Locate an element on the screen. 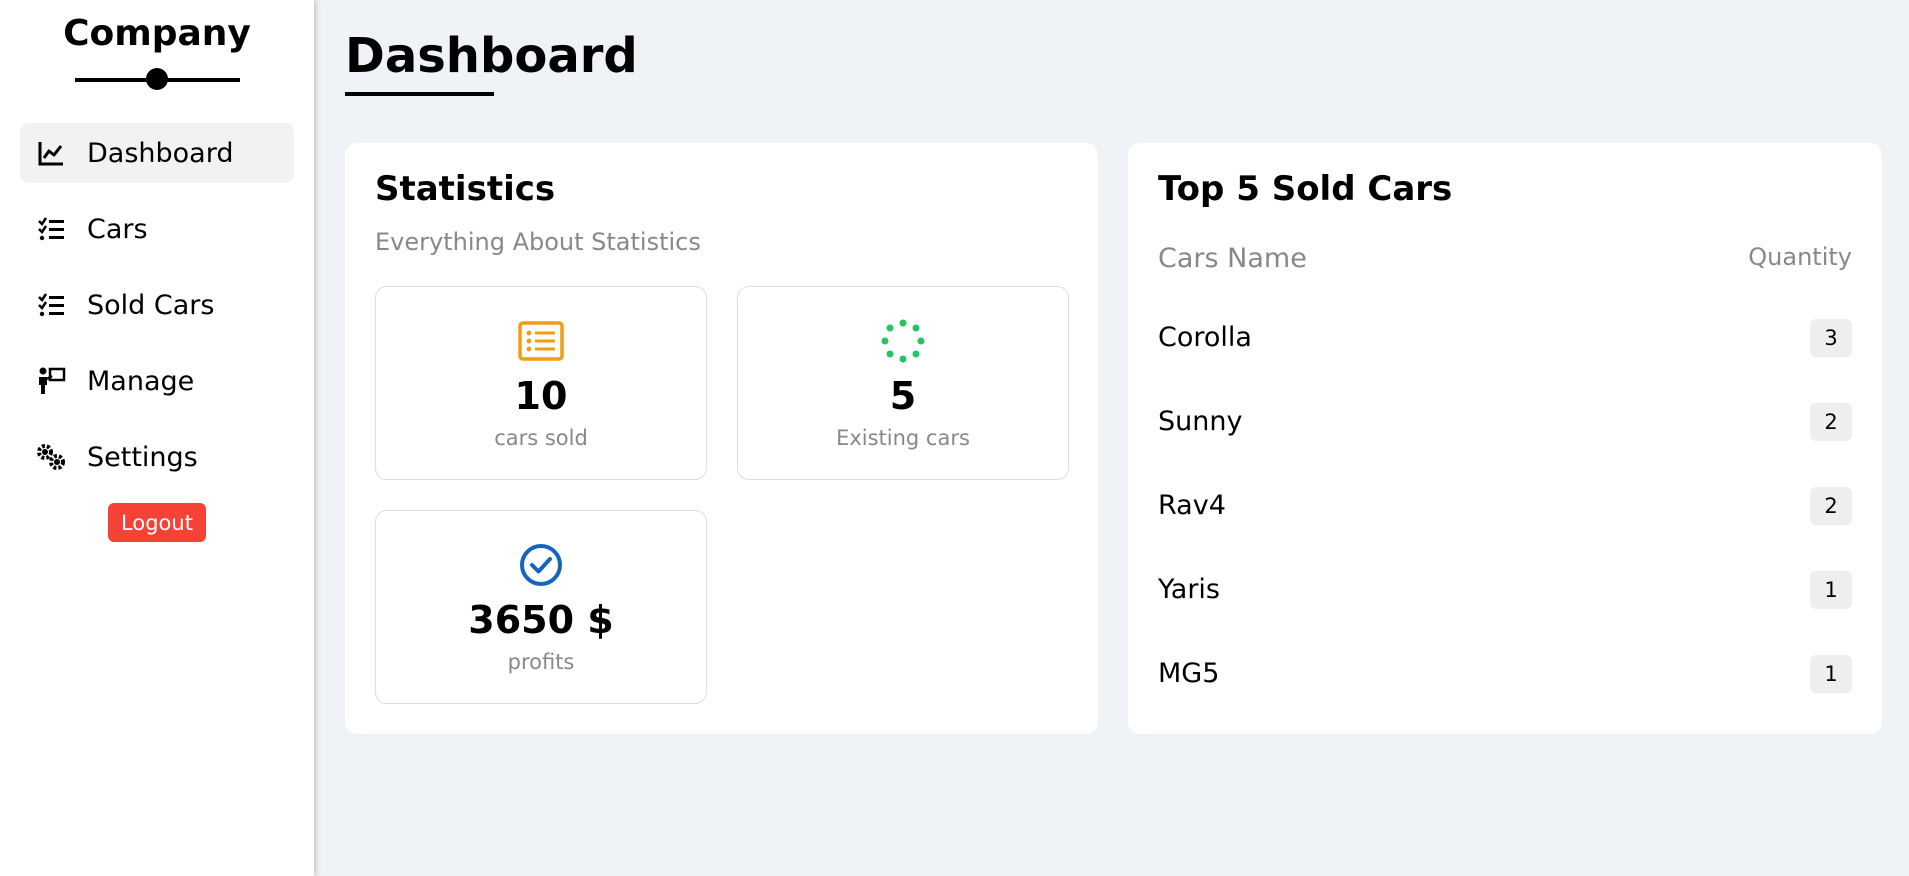 This screenshot has width=1909, height=876. list-item: Yaris 1 is located at coordinates (1505, 590).